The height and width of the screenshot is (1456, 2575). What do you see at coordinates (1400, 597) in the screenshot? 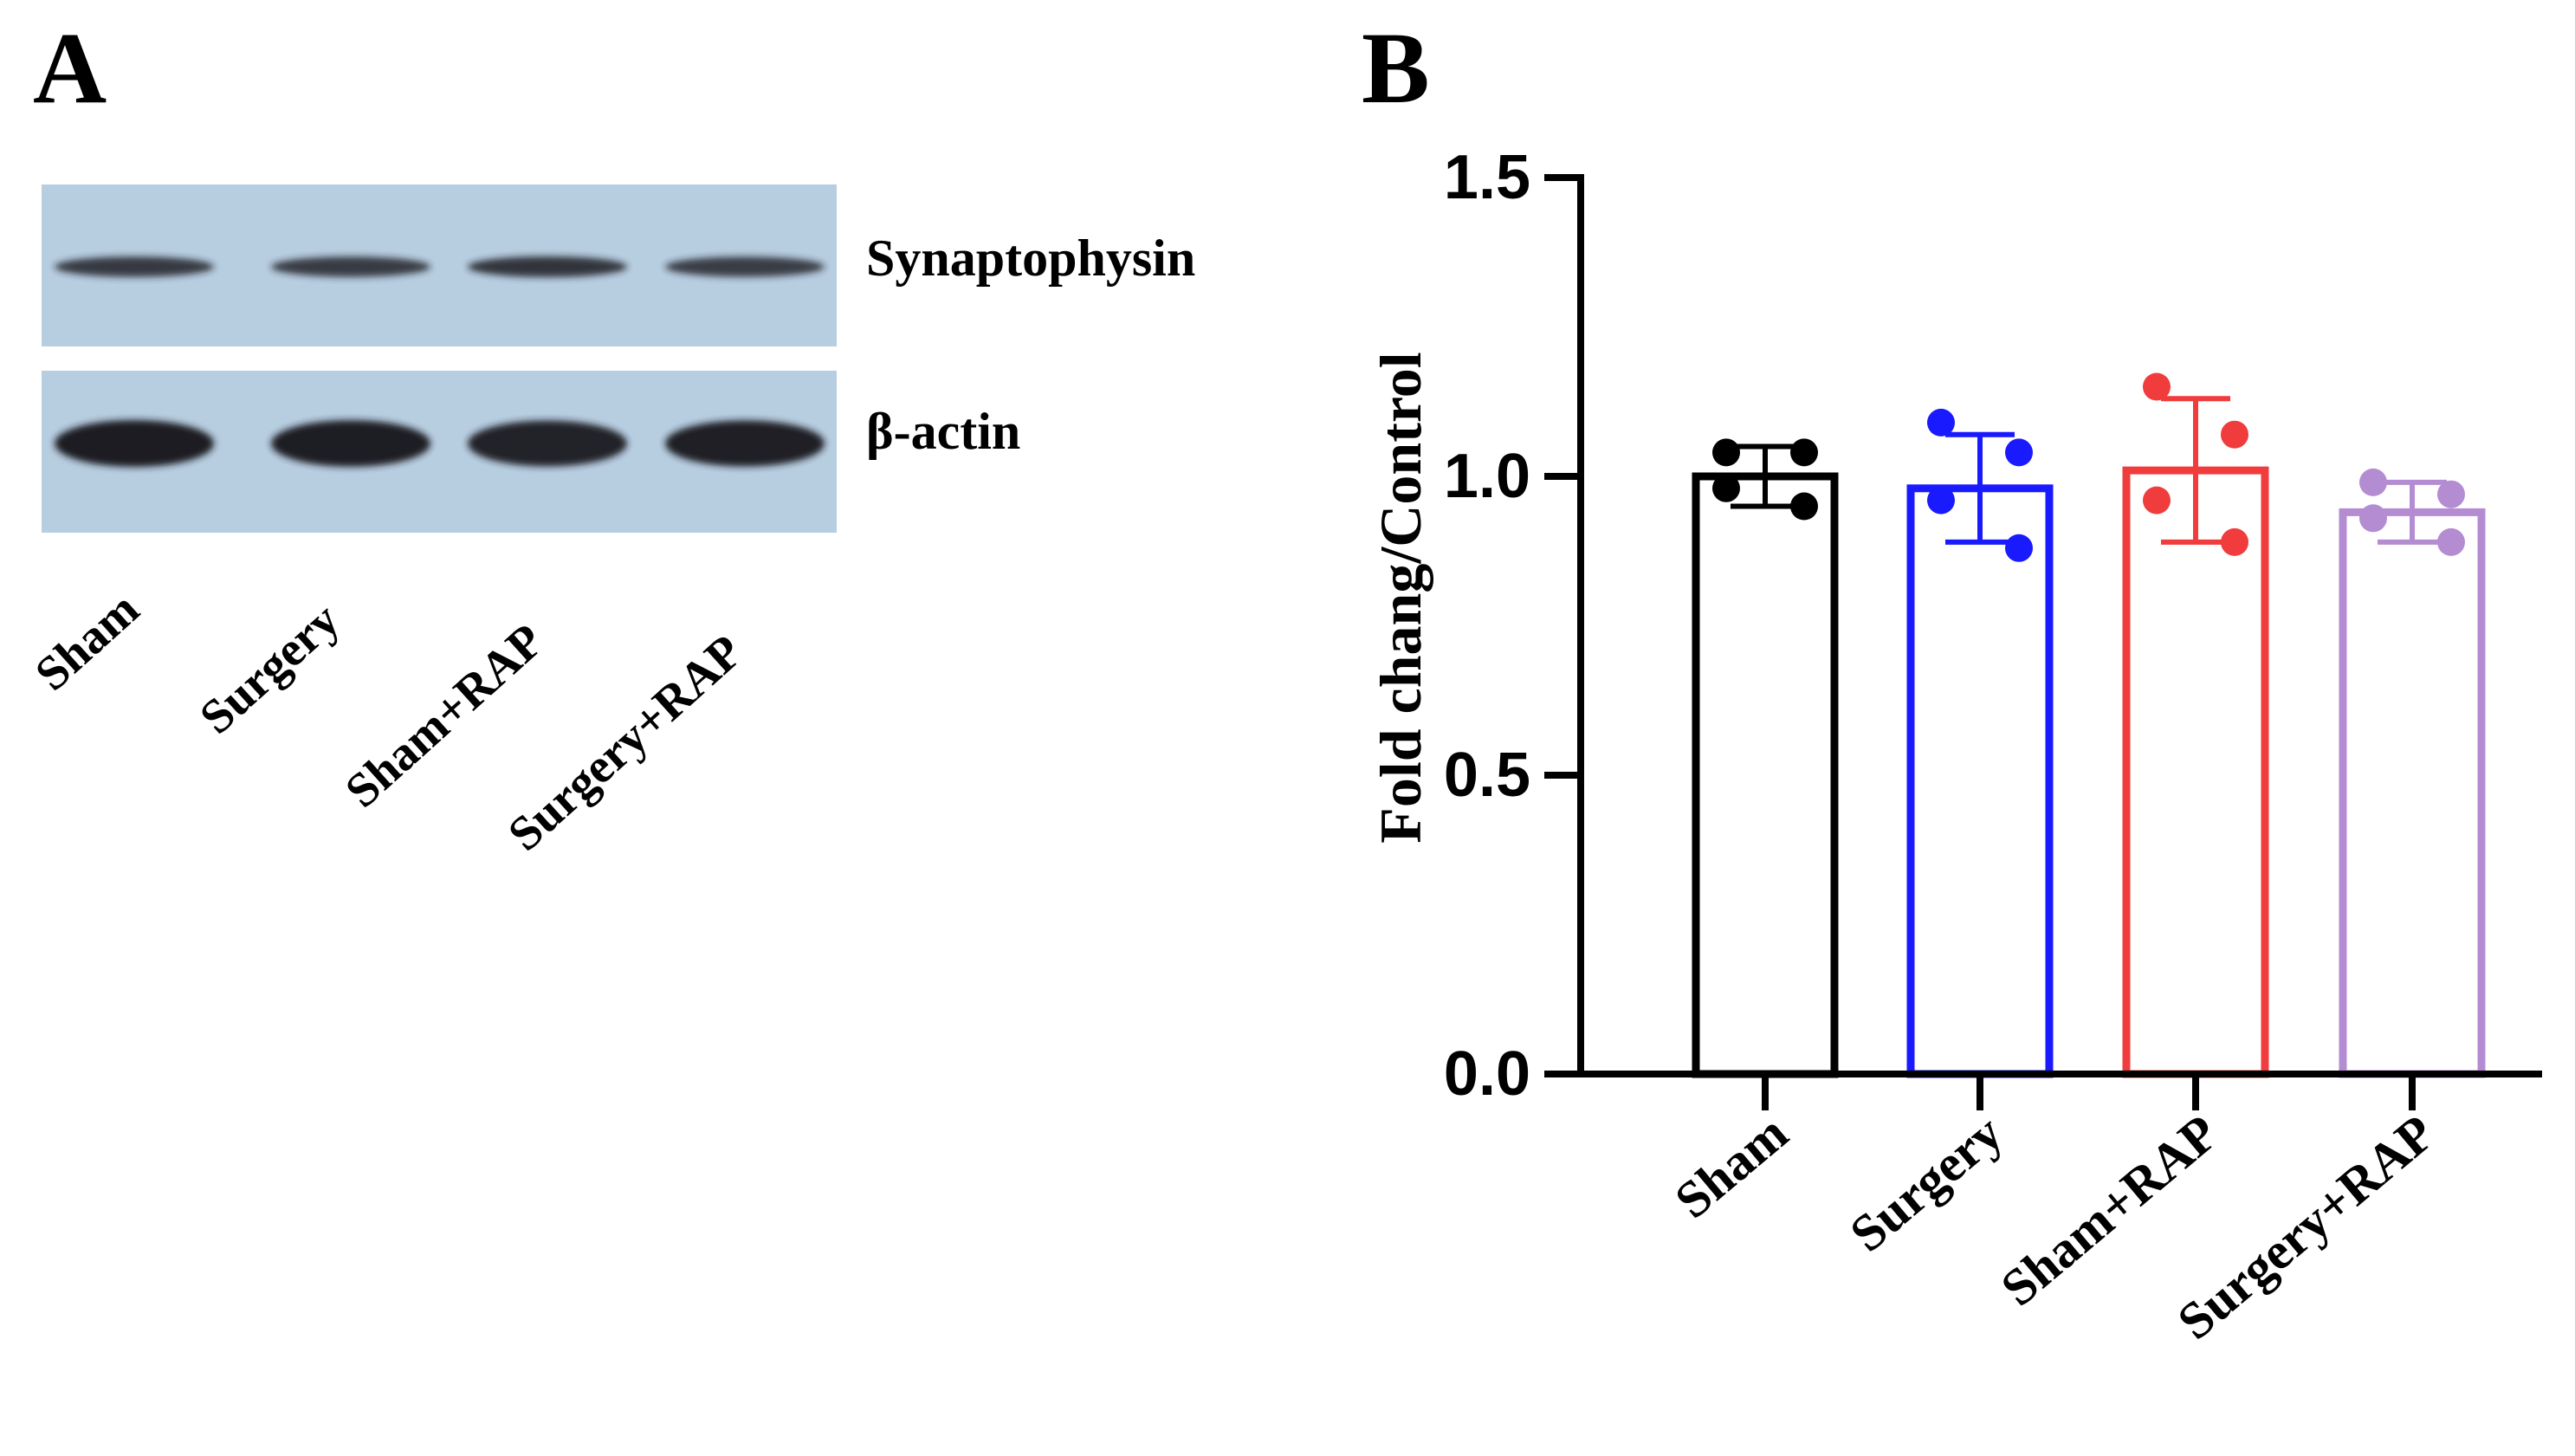
I see `y-axis-label: Fold chang/Control` at bounding box center [1400, 597].